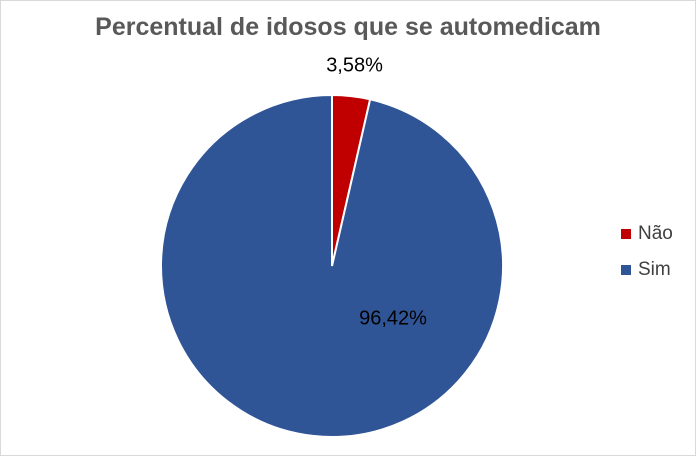 The width and height of the screenshot is (696, 456). What do you see at coordinates (655, 233) in the screenshot?
I see `legend-label-nao: Não` at bounding box center [655, 233].